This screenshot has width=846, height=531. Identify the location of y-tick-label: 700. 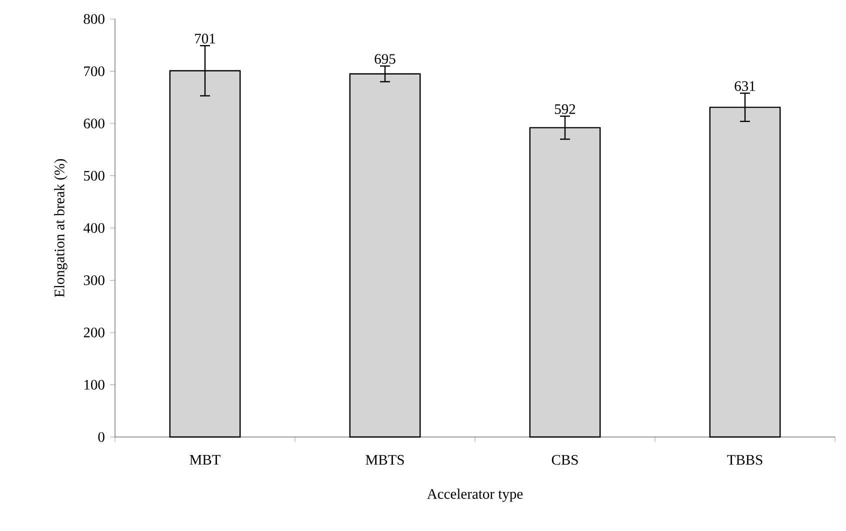
(94, 71).